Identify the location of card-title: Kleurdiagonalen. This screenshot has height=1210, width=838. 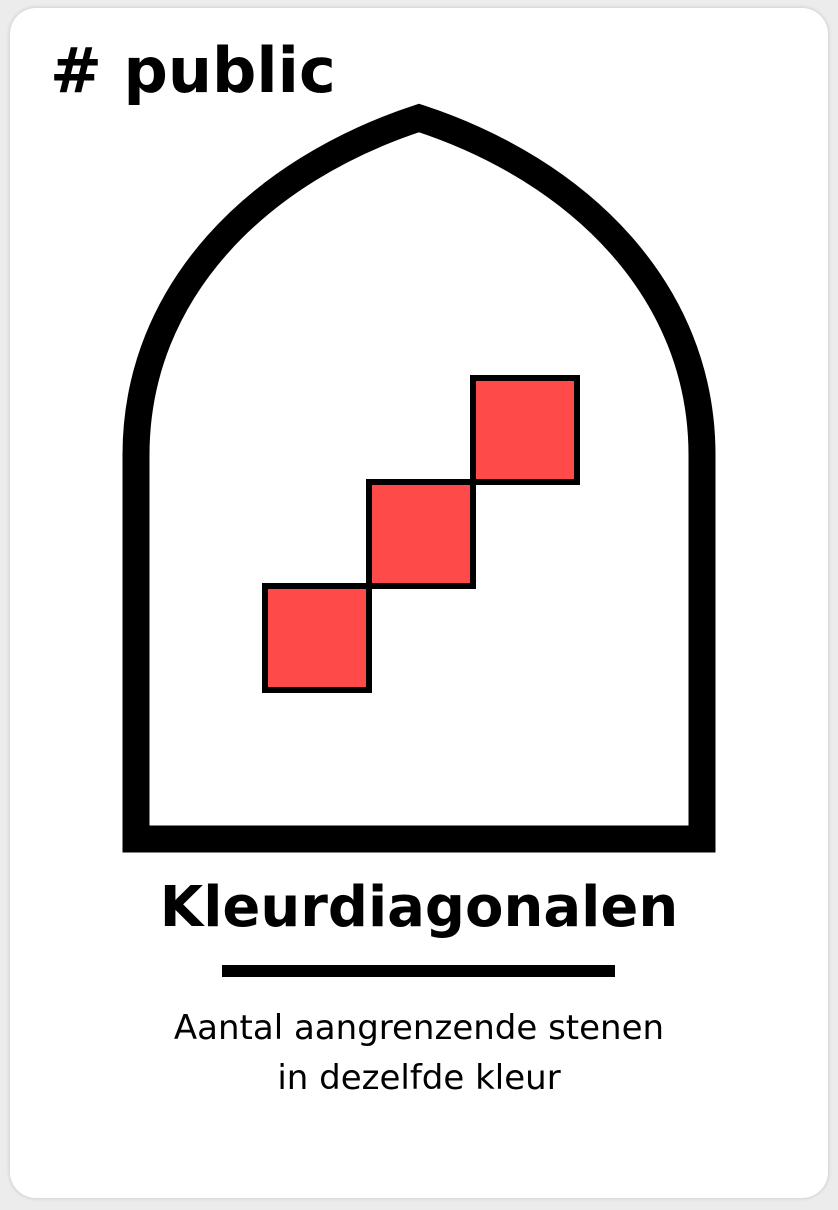
(419, 907).